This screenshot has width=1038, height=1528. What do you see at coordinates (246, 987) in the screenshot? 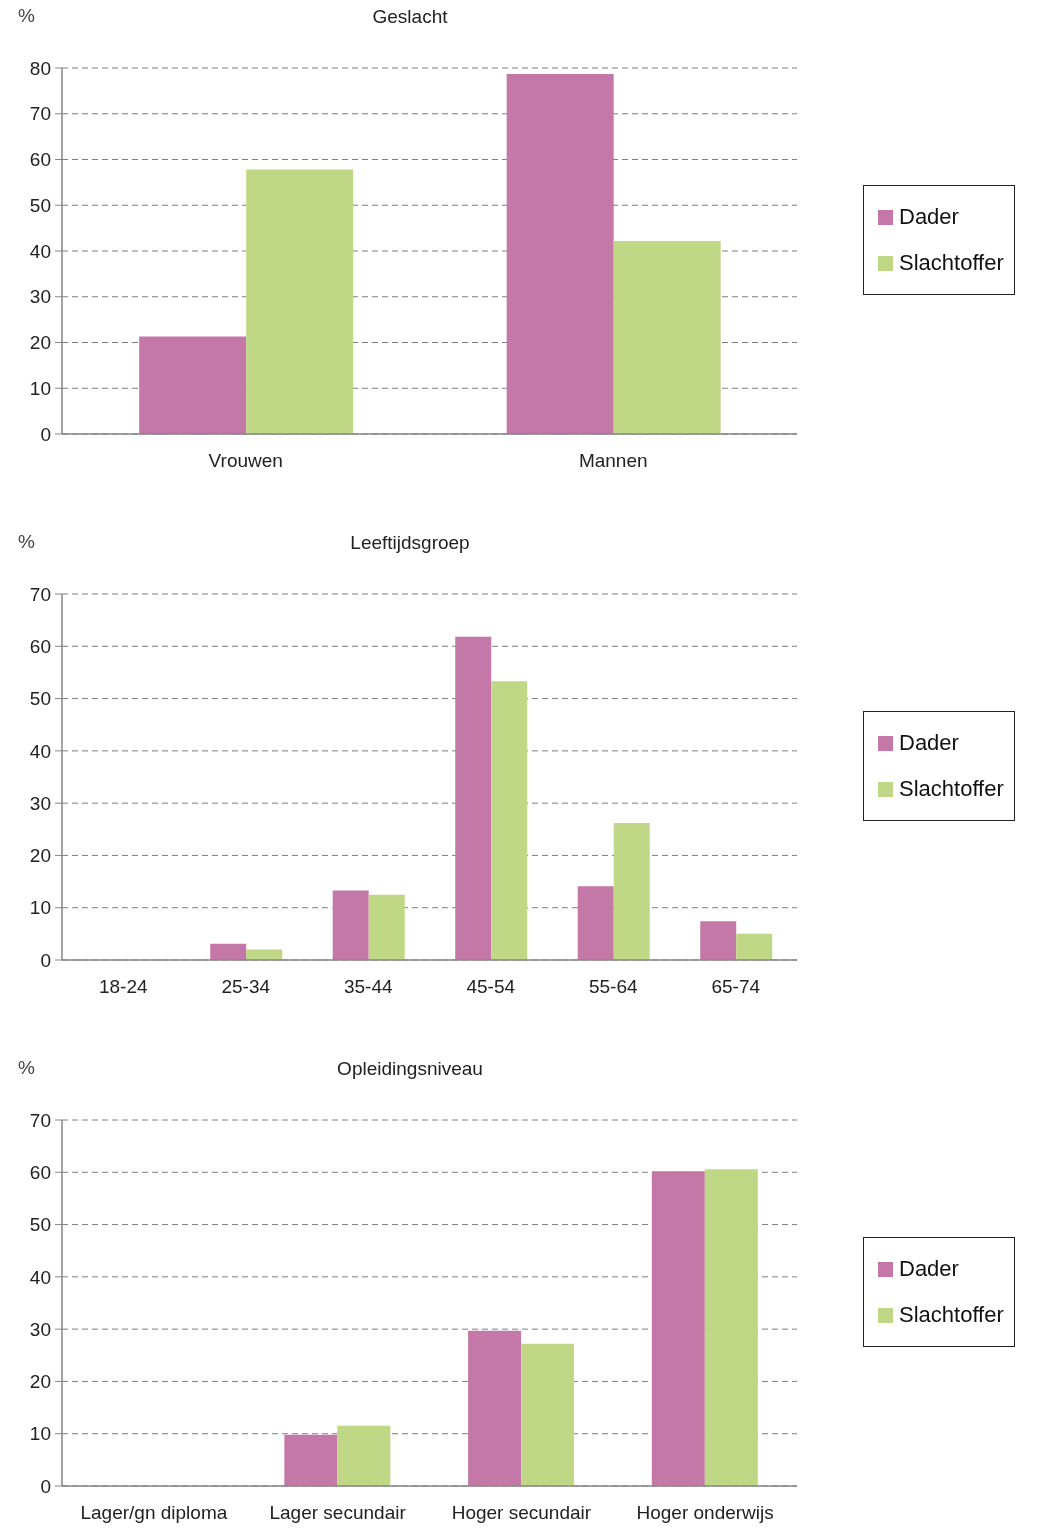
I see `x-tick-label: 25-34` at bounding box center [246, 987].